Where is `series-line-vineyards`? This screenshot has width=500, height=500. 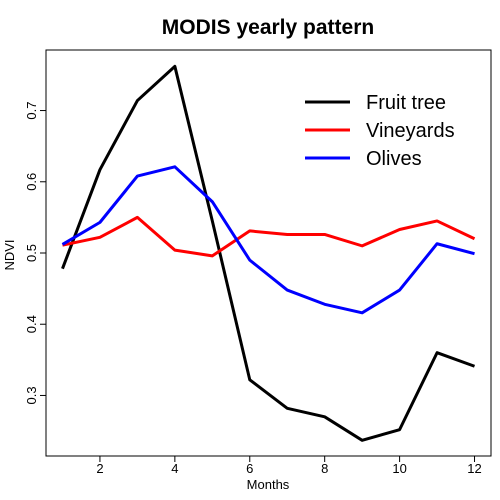 series-line-vineyards is located at coordinates (268, 236).